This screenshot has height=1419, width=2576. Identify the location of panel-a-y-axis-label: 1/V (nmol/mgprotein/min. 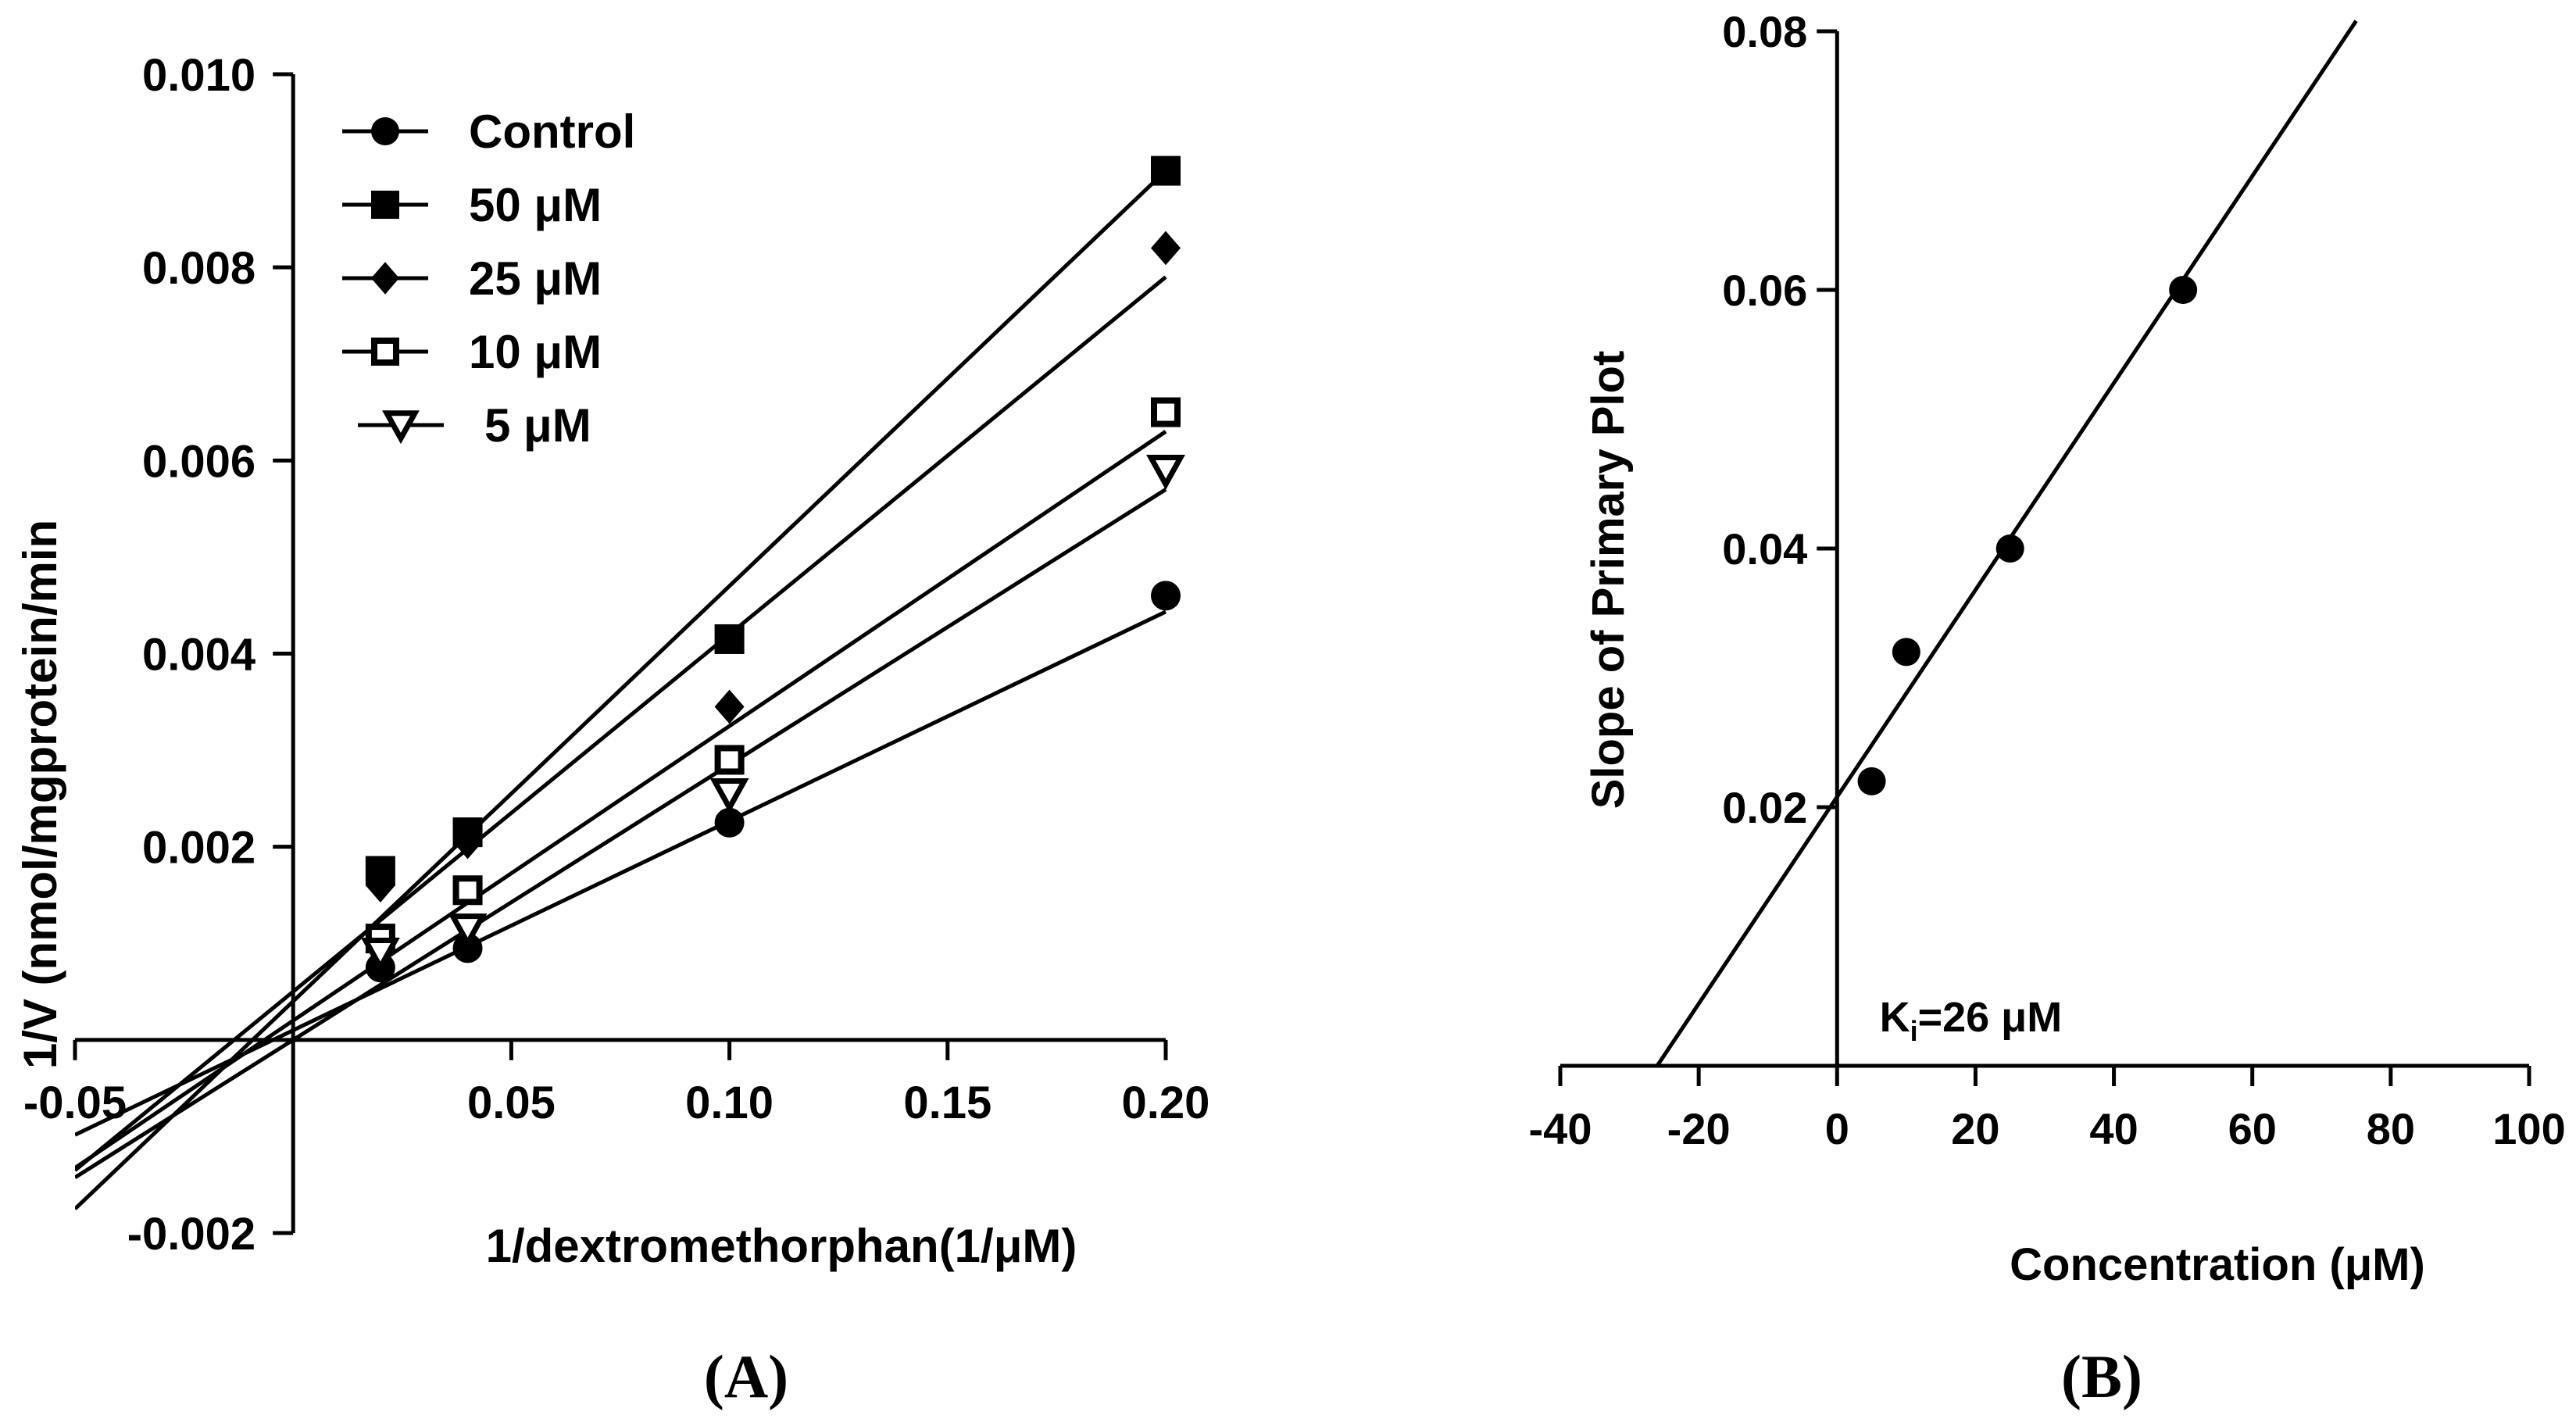
(40, 794).